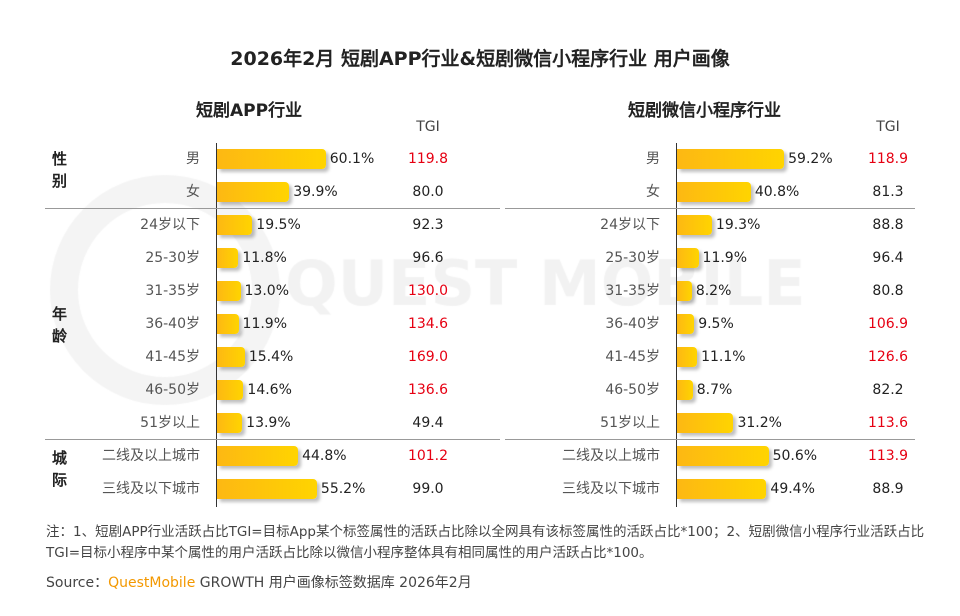 The image size is (960, 616). Describe the element at coordinates (315, 192) in the screenshot. I see `value-label: 39.9%` at that location.